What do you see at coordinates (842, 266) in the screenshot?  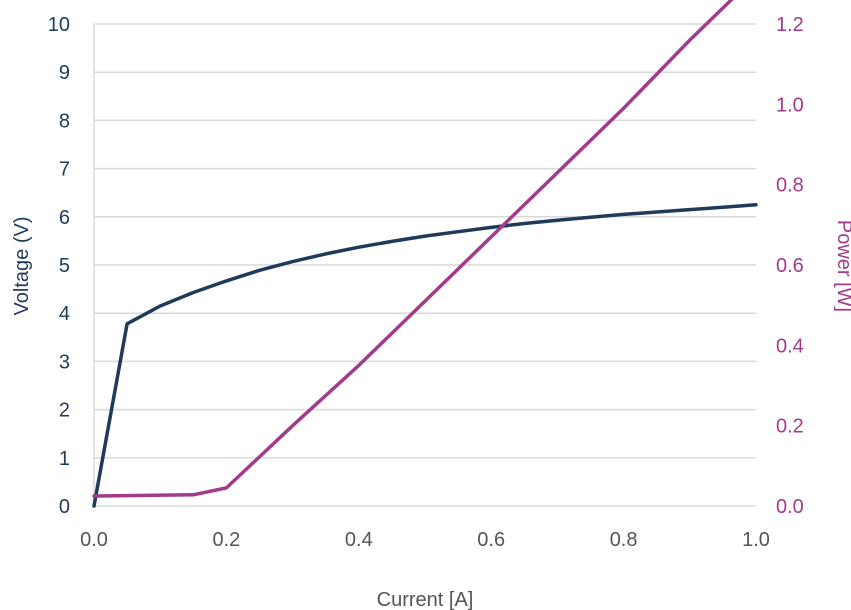 I see `y2-axis-label: Power [W]` at bounding box center [842, 266].